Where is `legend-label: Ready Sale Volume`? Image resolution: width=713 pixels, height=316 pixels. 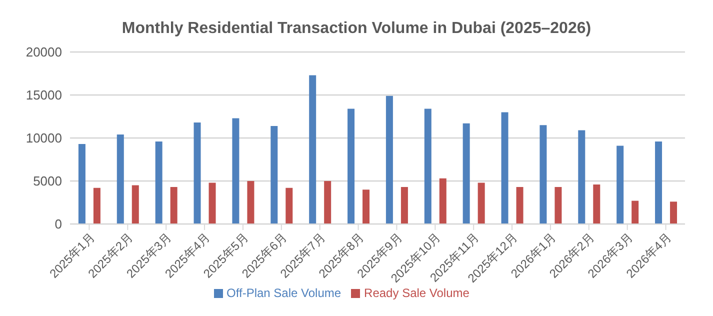
legend-label: Ready Sale Volume is located at coordinates (417, 293).